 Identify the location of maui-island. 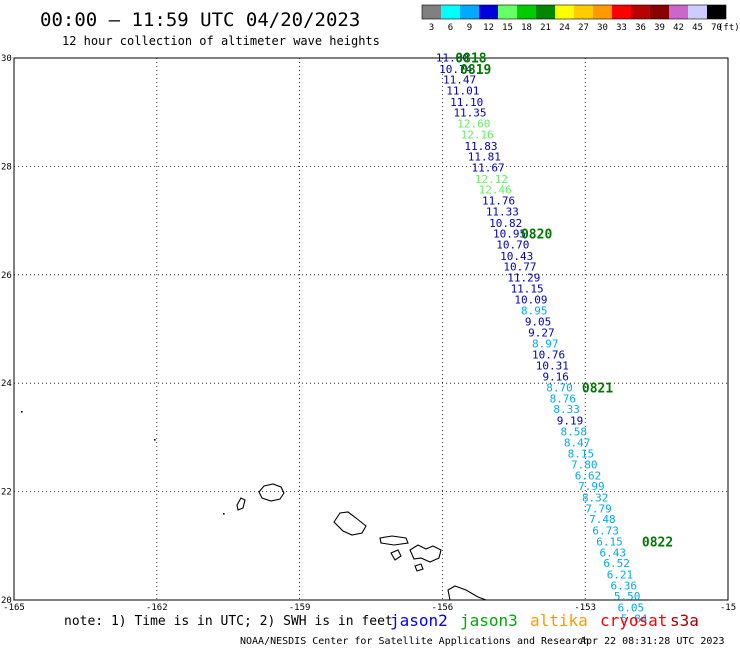
(425, 553).